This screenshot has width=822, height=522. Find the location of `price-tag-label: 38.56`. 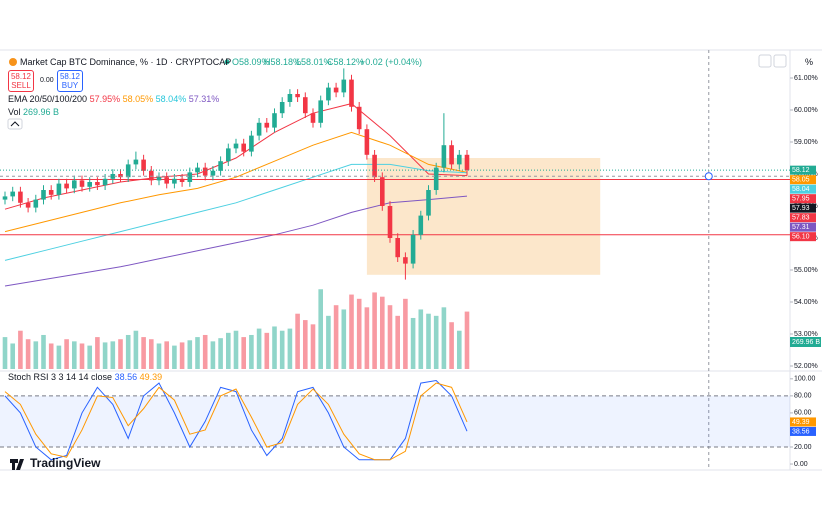

price-tag-label: 38.56 is located at coordinates (801, 431).